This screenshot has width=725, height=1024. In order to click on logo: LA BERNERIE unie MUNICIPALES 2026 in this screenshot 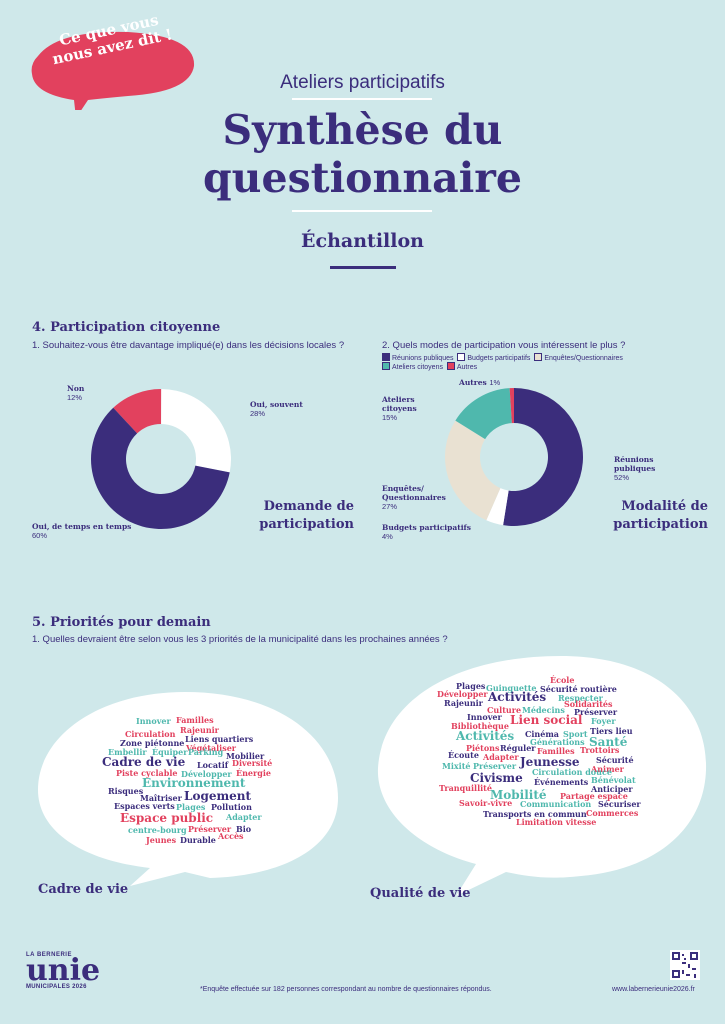, I will do `click(63, 971)`.